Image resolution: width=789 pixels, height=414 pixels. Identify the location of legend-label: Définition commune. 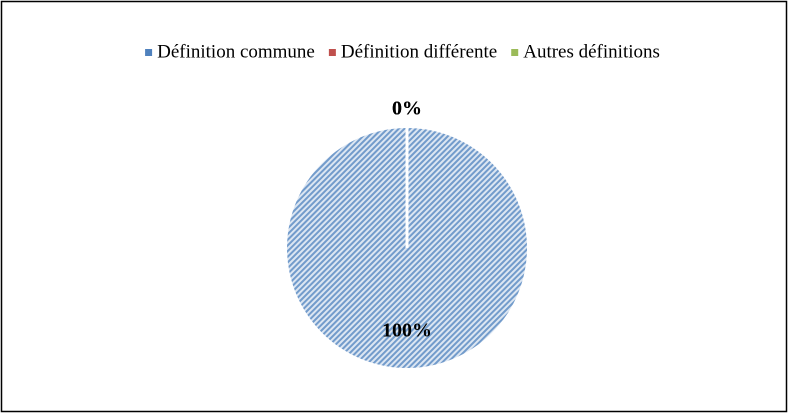
(236, 51).